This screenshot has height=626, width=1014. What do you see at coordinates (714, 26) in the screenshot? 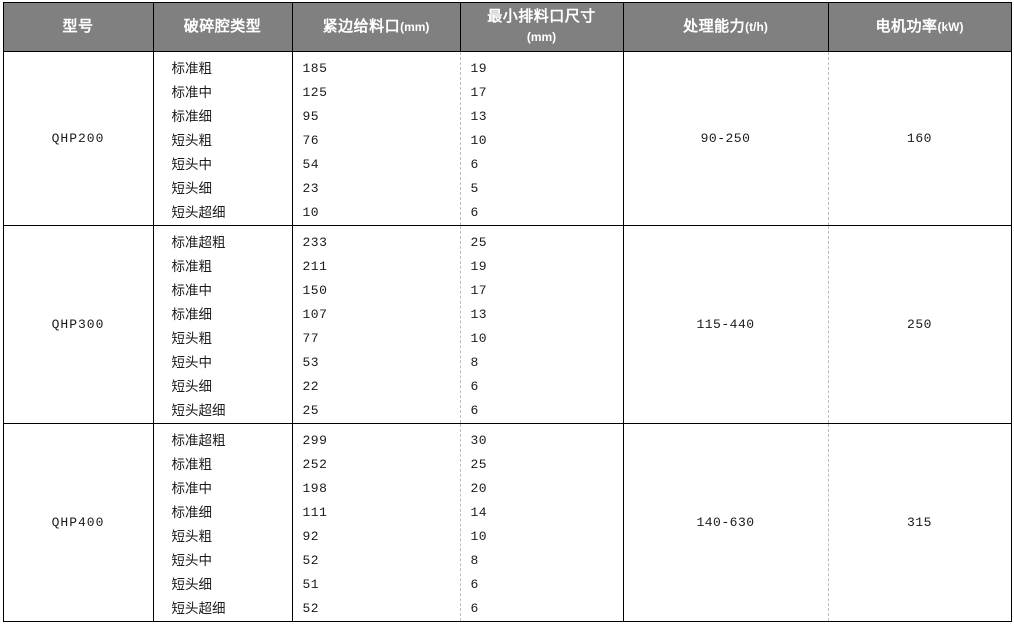
I see `column-header-capacity-label: 处理能力` at bounding box center [714, 26].